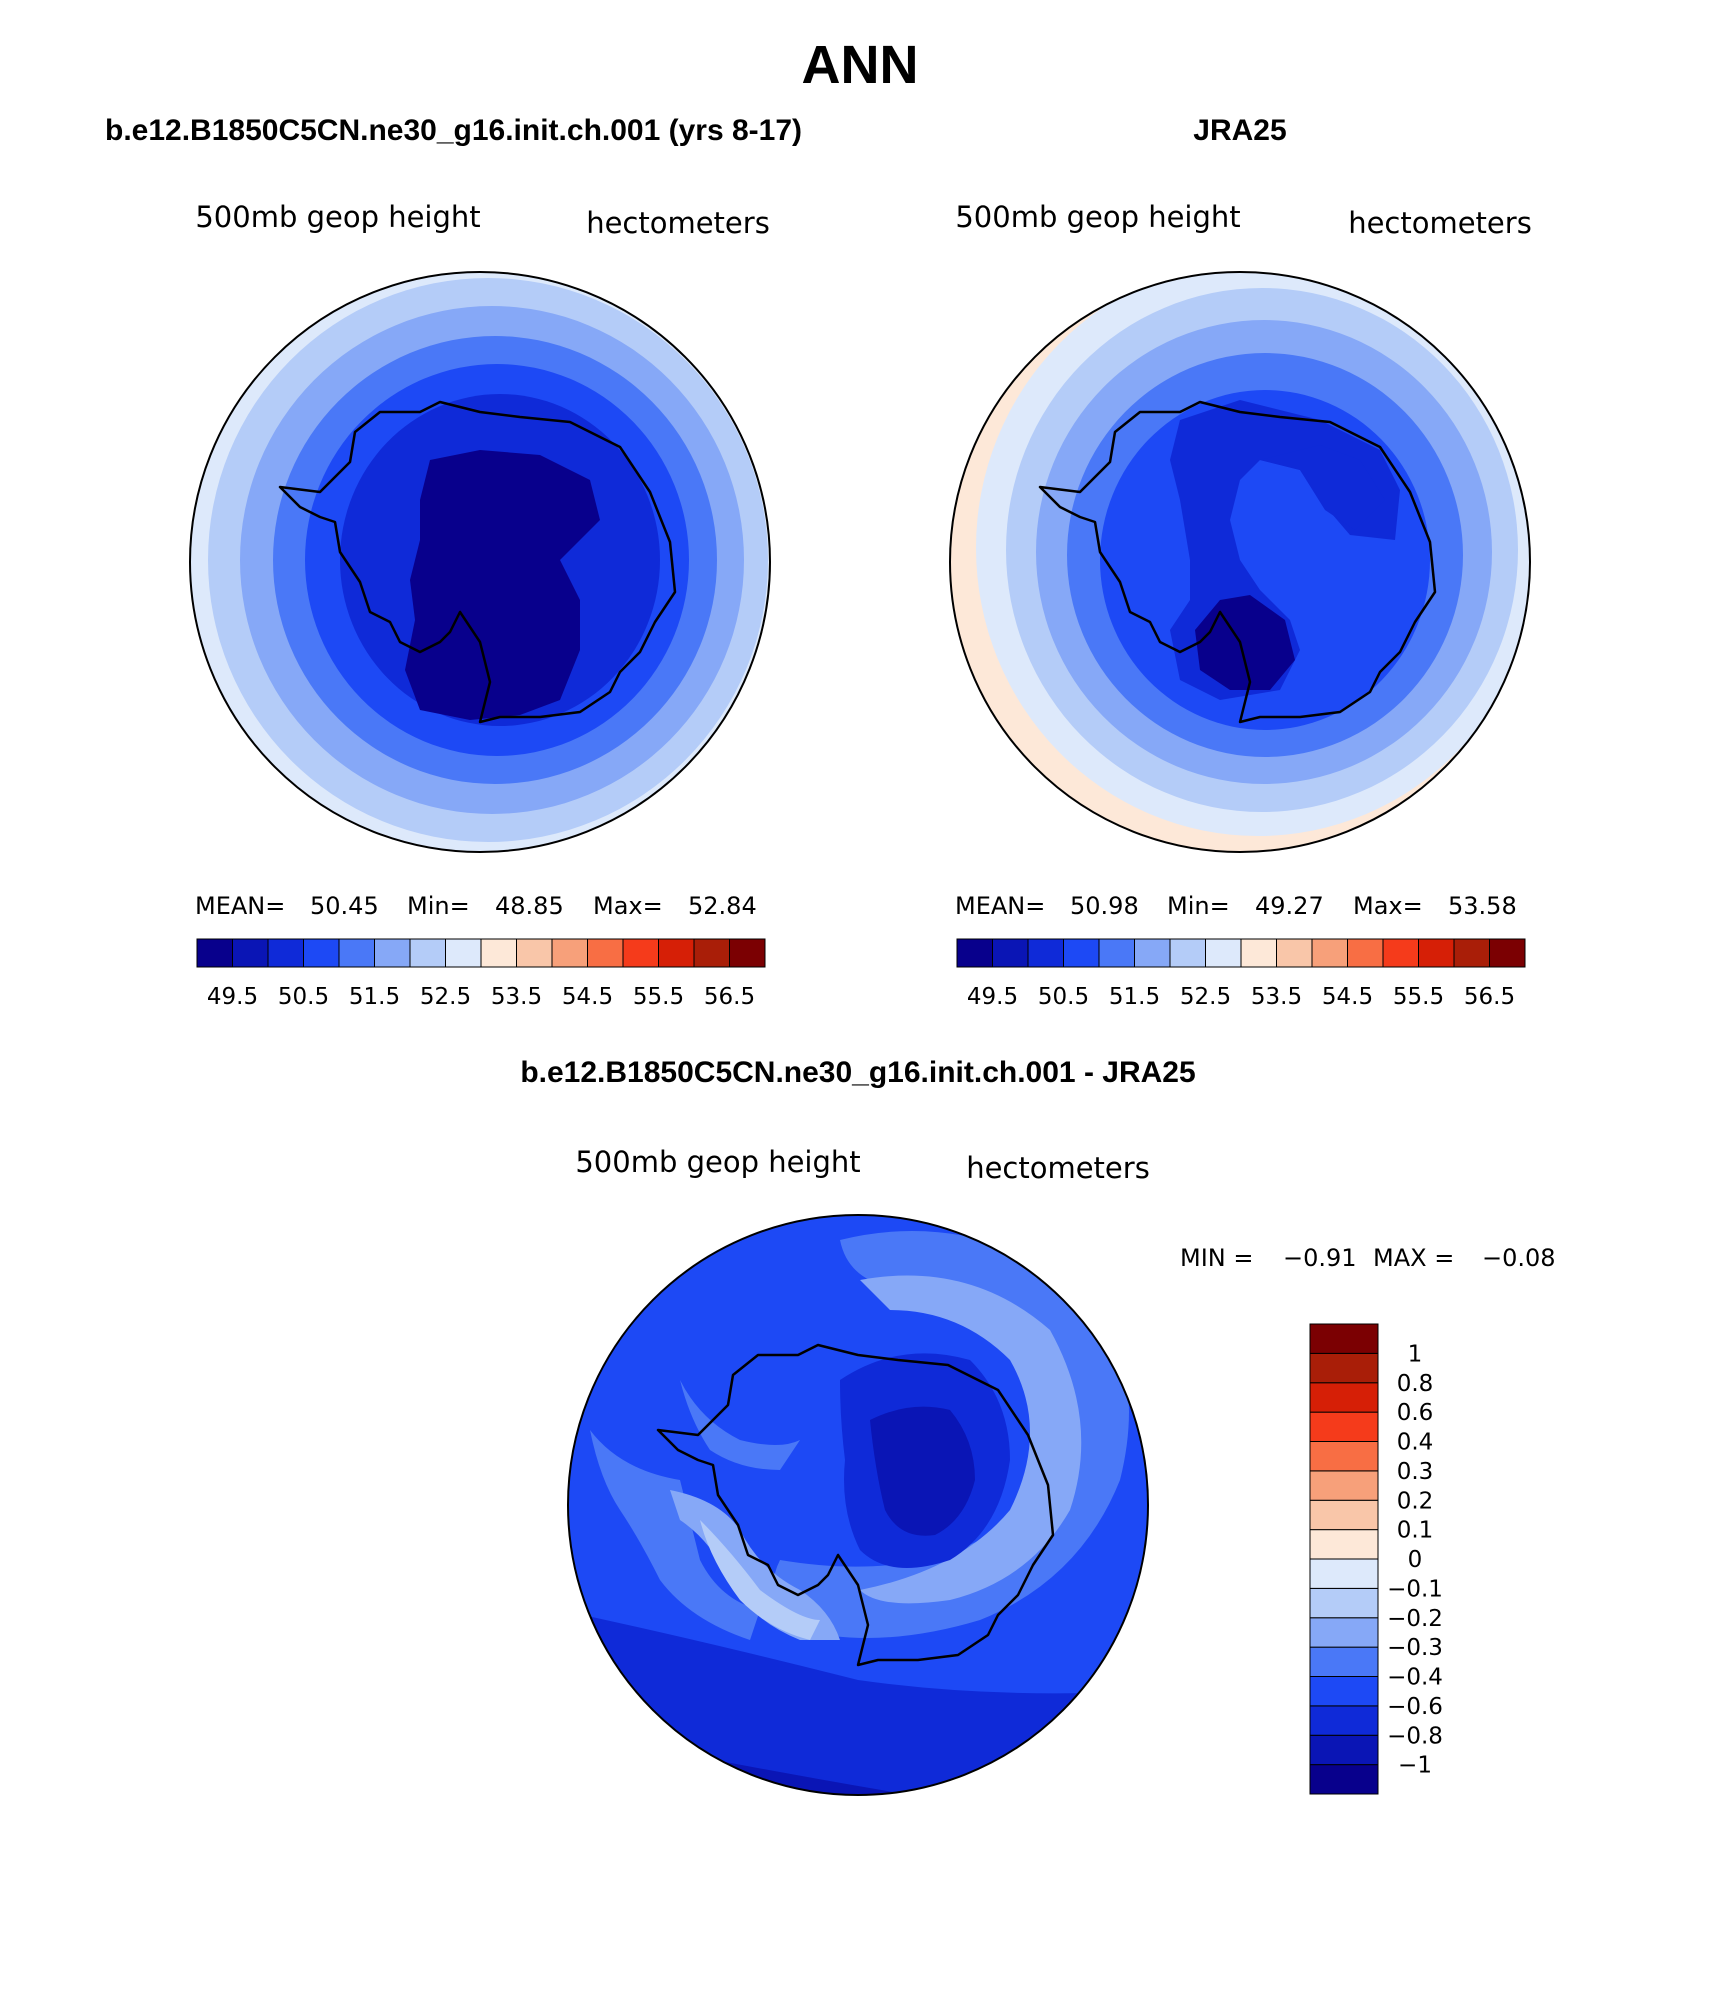 Image resolution: width=1710 pixels, height=2011 pixels. Describe the element at coordinates (1415, 1531) in the screenshot. I see `colorbar-tick-label: 0.1` at that location.